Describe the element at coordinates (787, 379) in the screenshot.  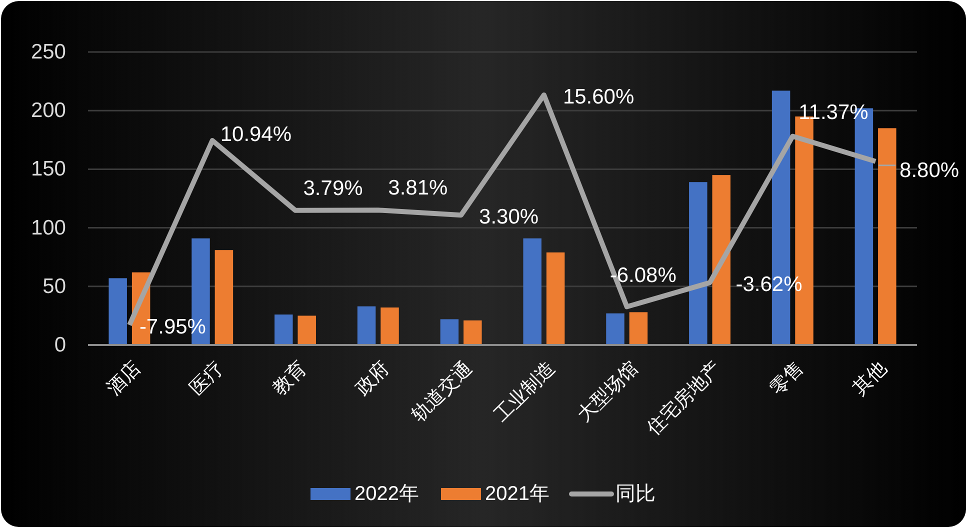
I see `x-tick-label: 零售` at that location.